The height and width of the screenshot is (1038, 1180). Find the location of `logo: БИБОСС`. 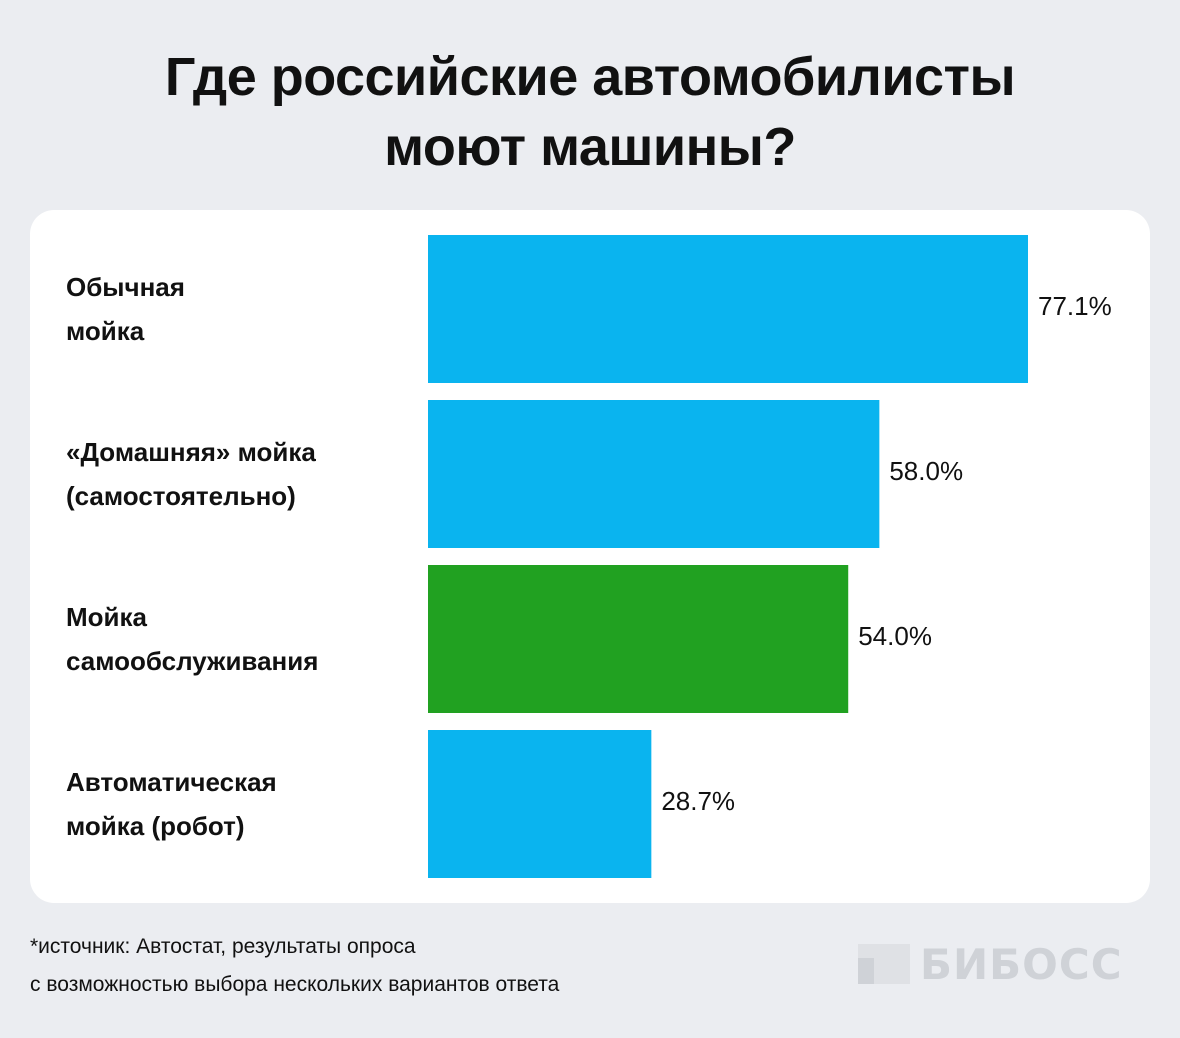

logo: БИБОСС is located at coordinates (990, 964).